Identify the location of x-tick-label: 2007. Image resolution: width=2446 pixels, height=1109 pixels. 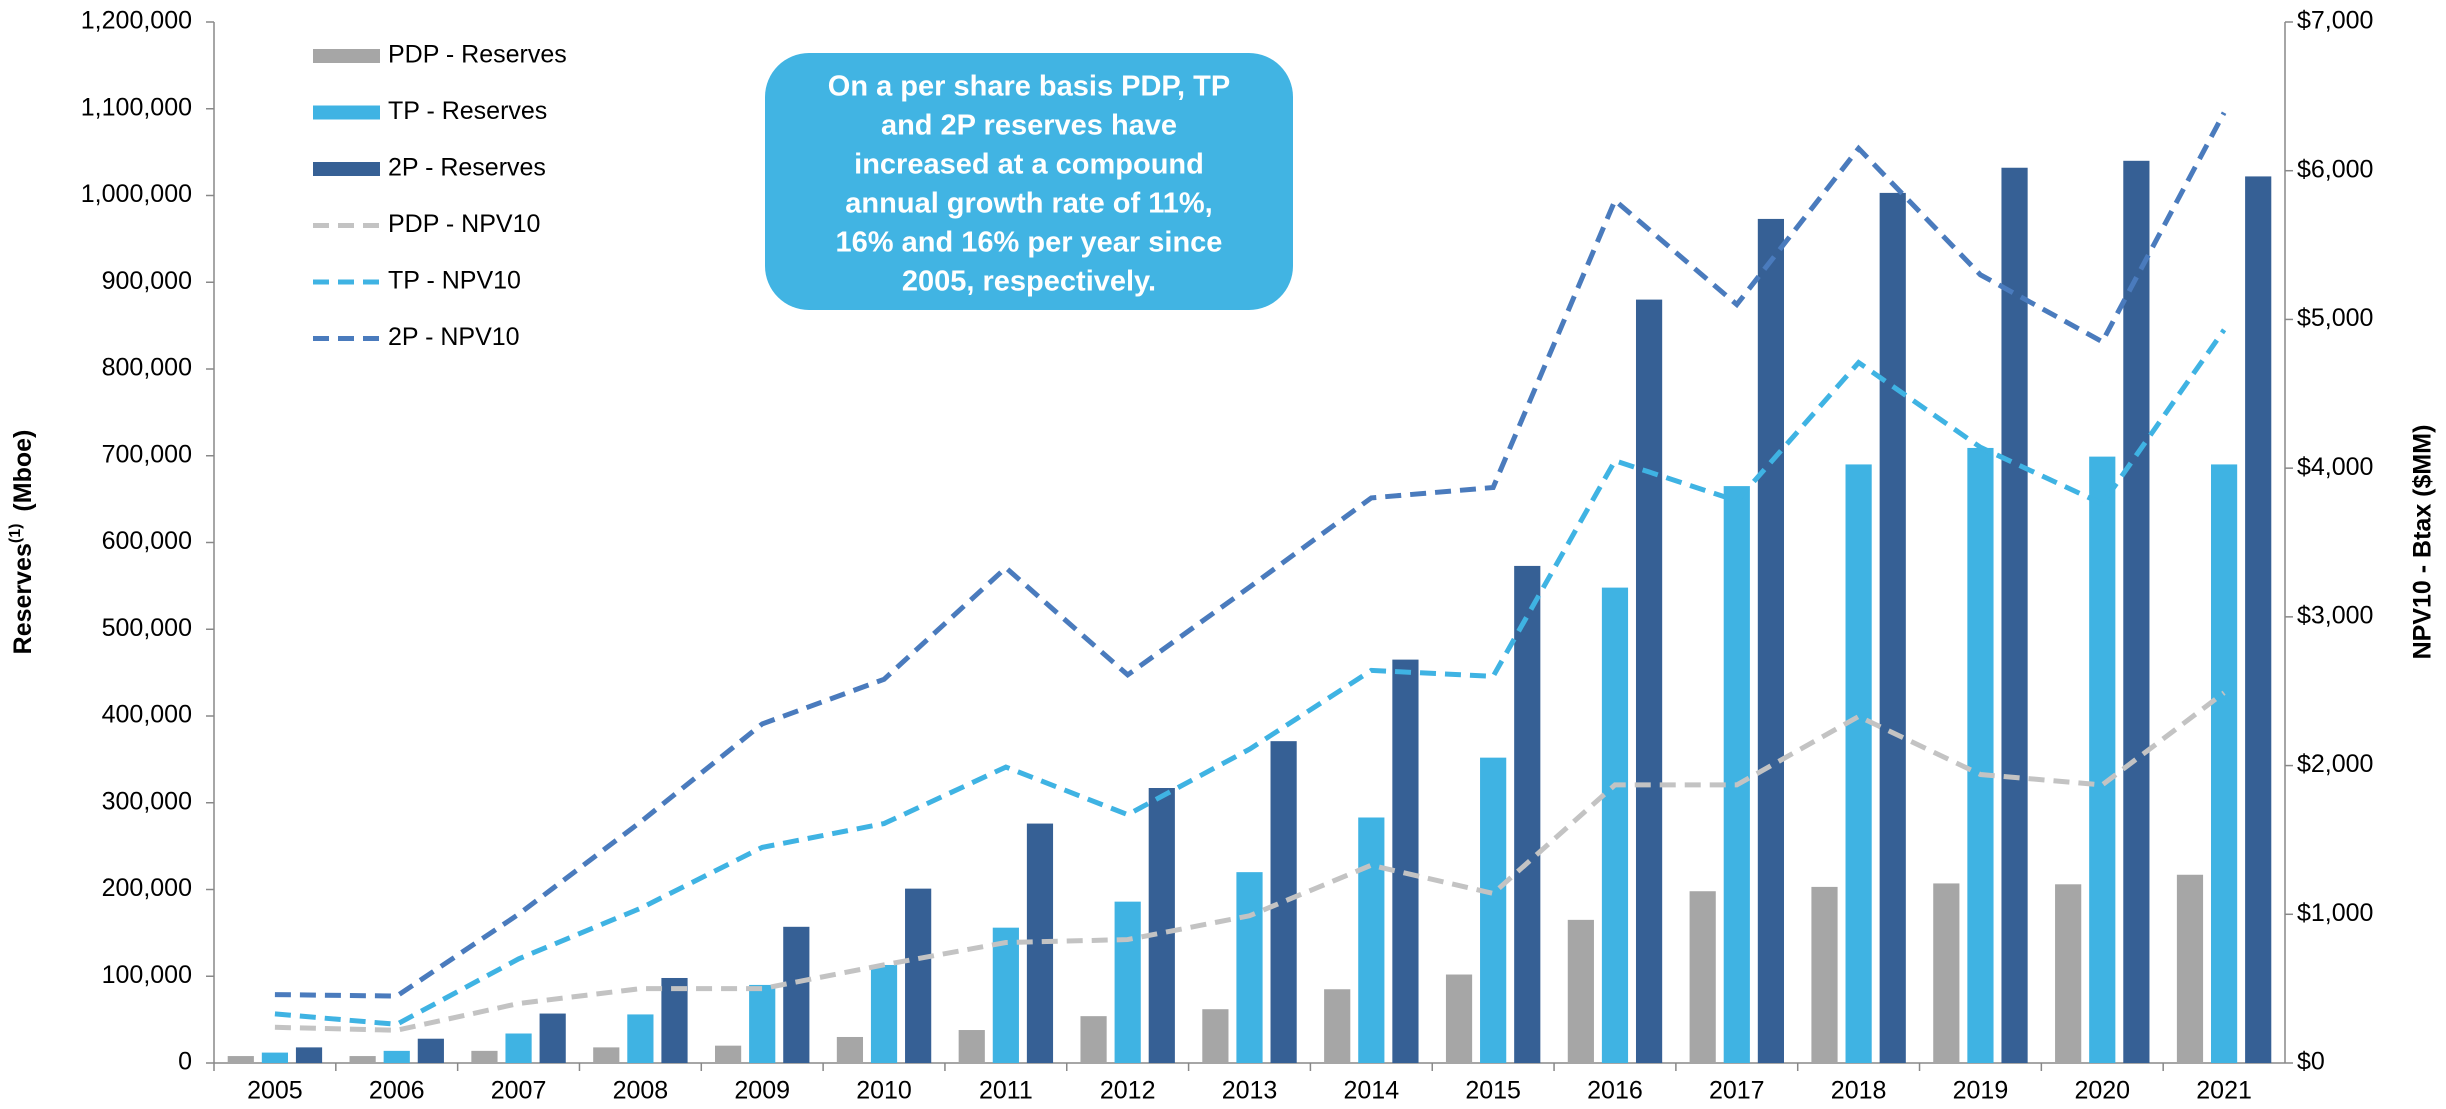
(519, 1091).